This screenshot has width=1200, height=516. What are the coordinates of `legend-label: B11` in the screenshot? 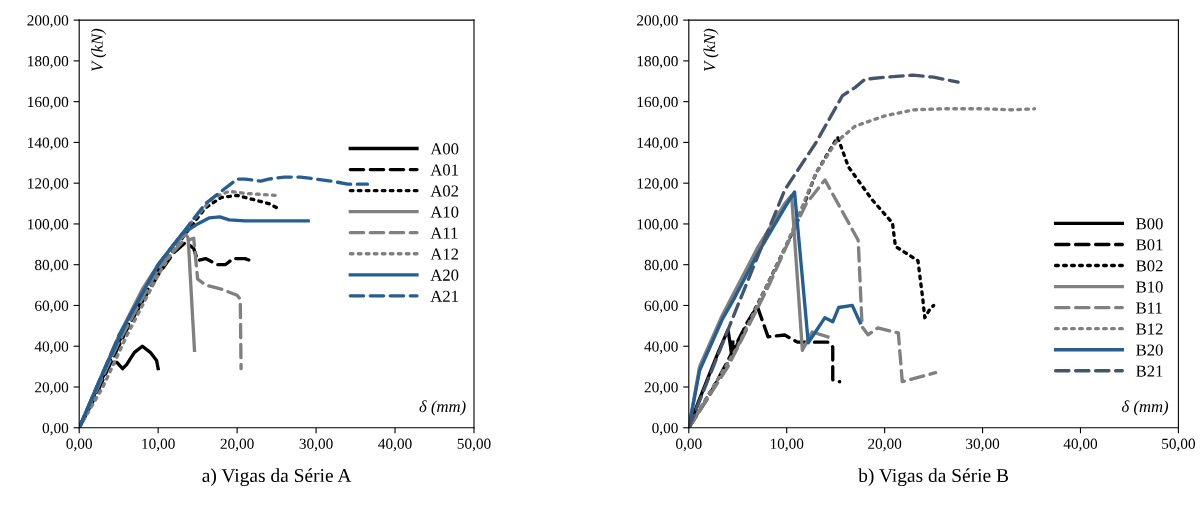 It's located at (1149, 308).